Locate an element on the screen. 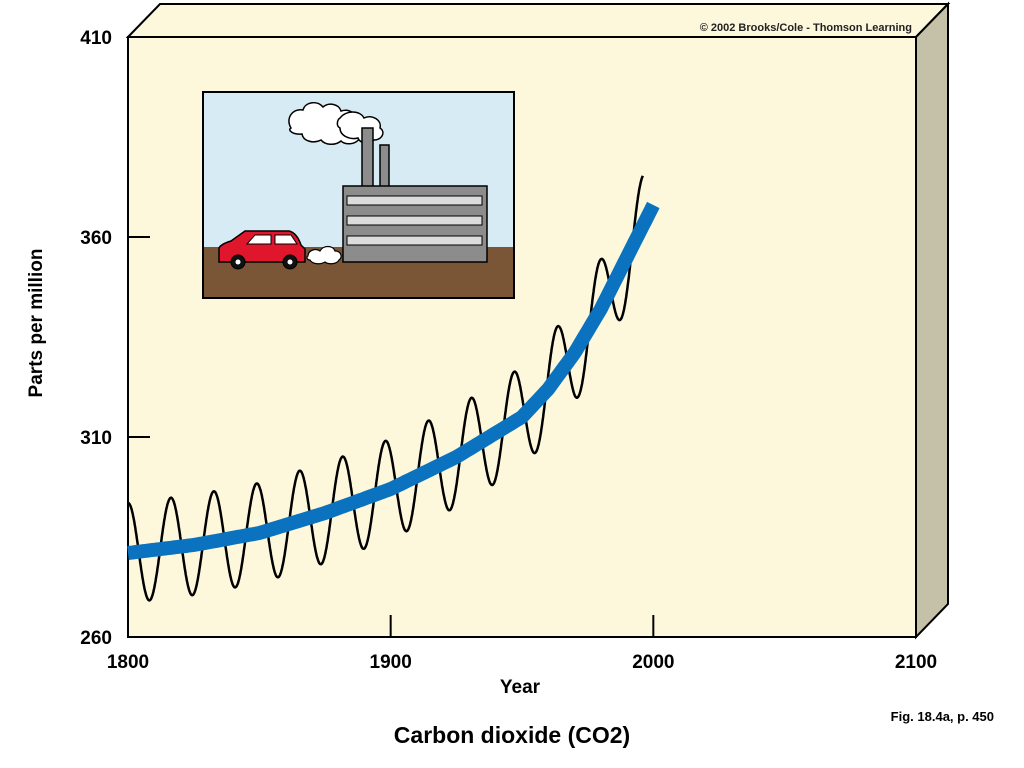 Image resolution: width=1024 pixels, height=768 pixels. x-tick-label: 2000 is located at coordinates (653, 662).